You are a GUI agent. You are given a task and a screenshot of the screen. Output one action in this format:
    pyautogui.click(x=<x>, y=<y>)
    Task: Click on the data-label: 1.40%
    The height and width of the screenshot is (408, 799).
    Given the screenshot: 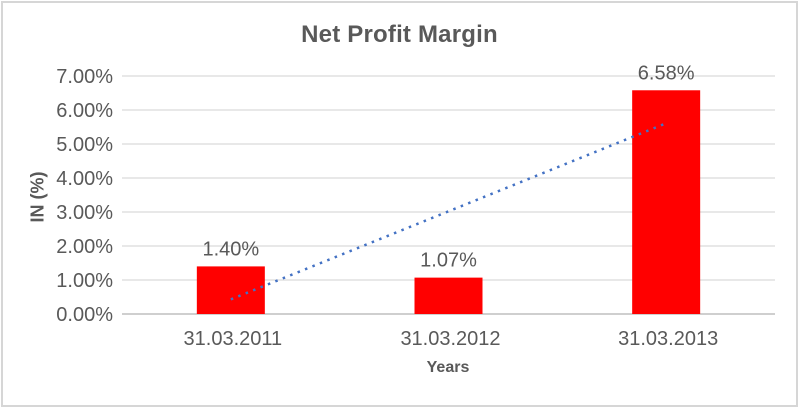 What is the action you would take?
    pyautogui.click(x=230, y=249)
    